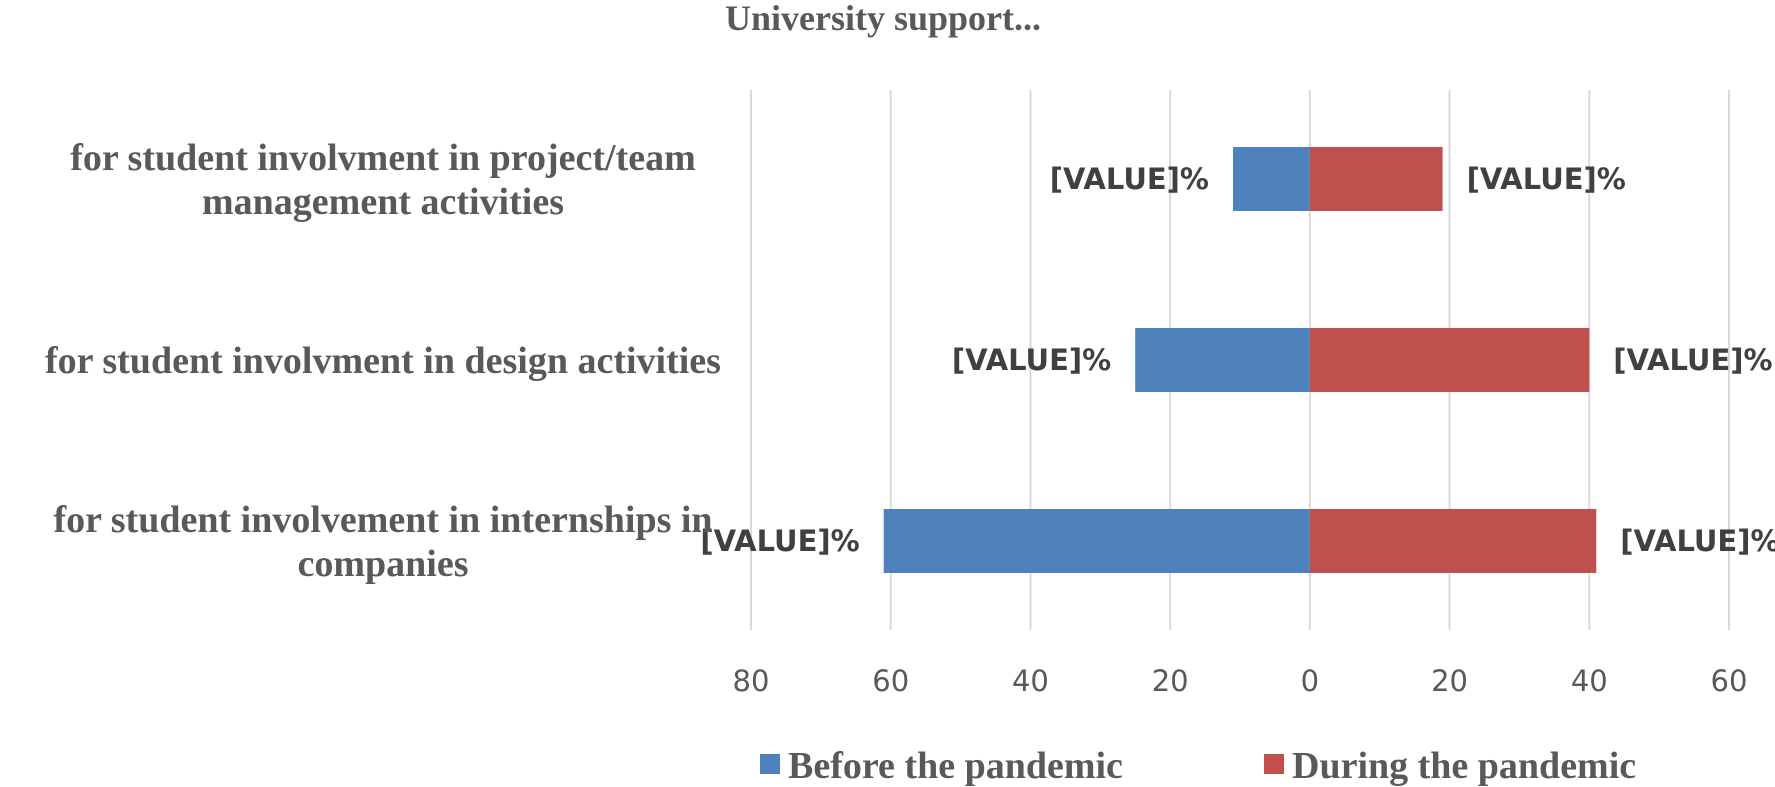 Image resolution: width=1775 pixels, height=787 pixels. What do you see at coordinates (383, 202) in the screenshot?
I see `category-label: management activities` at bounding box center [383, 202].